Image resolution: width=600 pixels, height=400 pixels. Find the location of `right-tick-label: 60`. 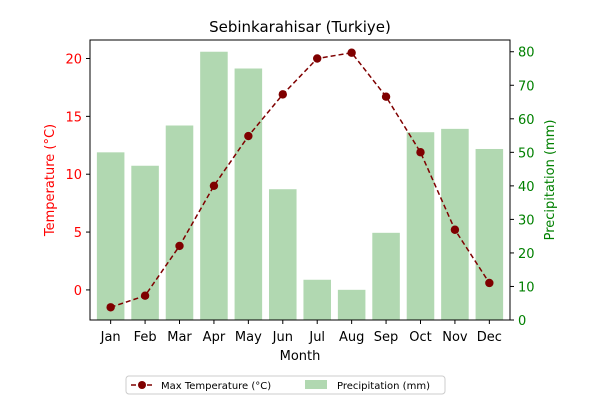

right-tick-label: 60 is located at coordinates (526, 120).